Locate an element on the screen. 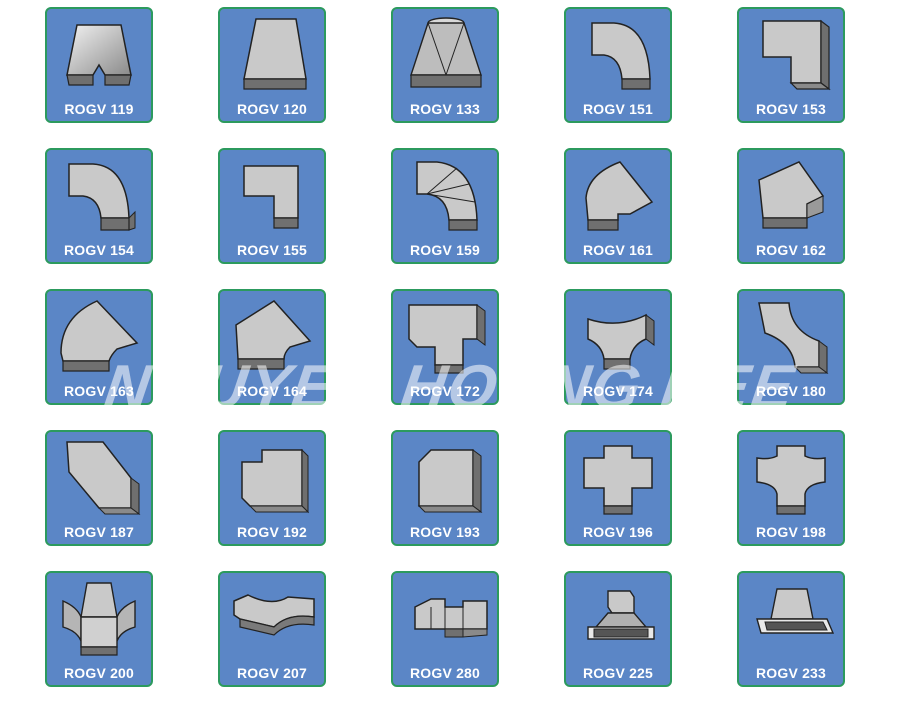  fitting-tile: ROGV 151 is located at coordinates (618, 65).